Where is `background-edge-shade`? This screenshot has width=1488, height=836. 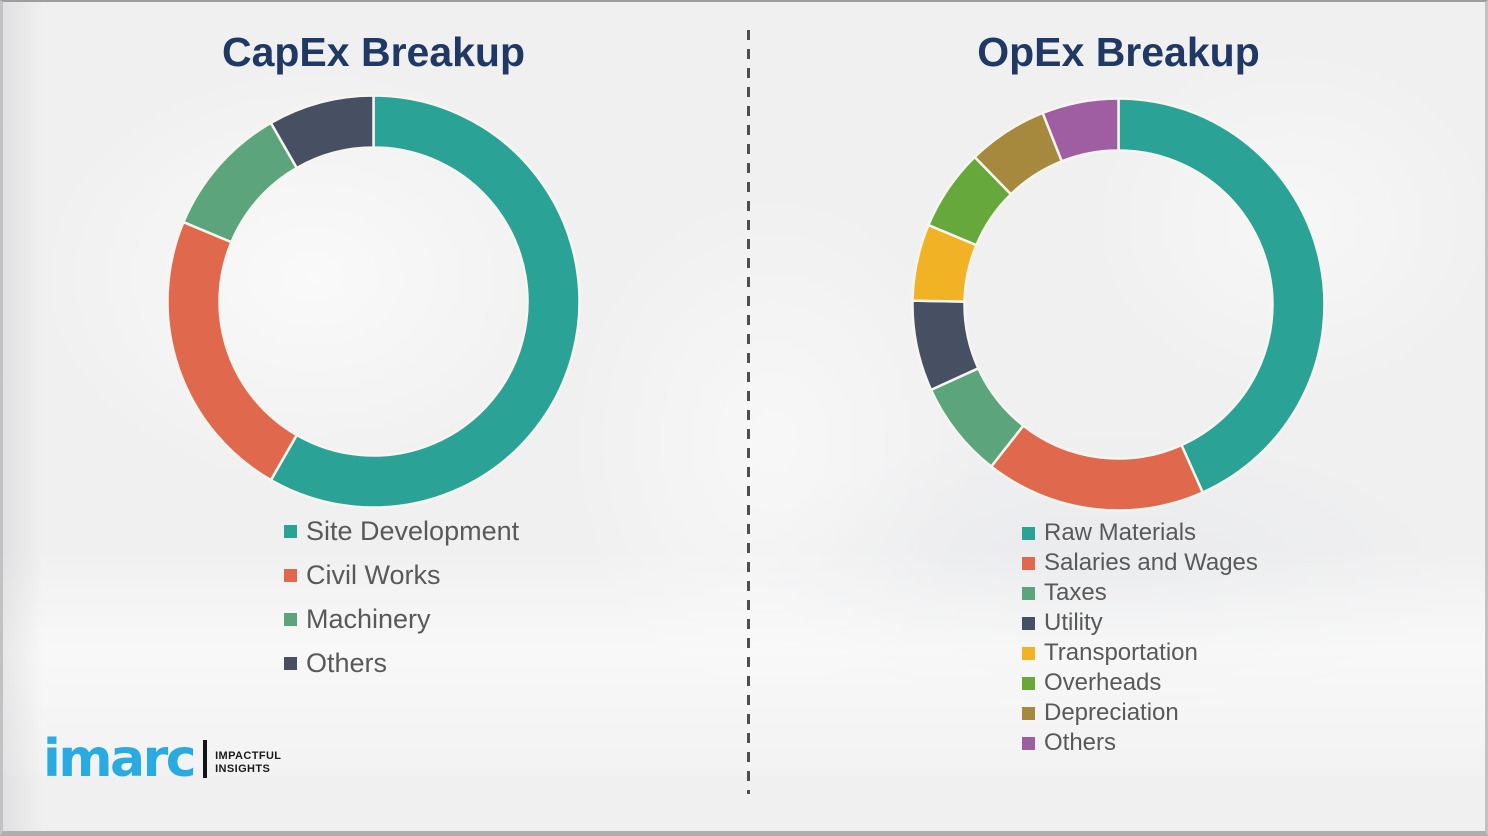
background-edge-shade is located at coordinates (23, 416).